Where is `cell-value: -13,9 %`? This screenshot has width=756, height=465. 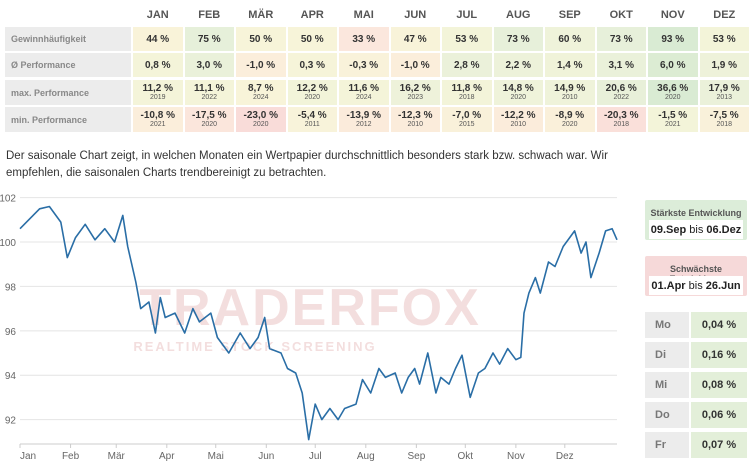
cell-value: -13,9 % is located at coordinates (363, 115).